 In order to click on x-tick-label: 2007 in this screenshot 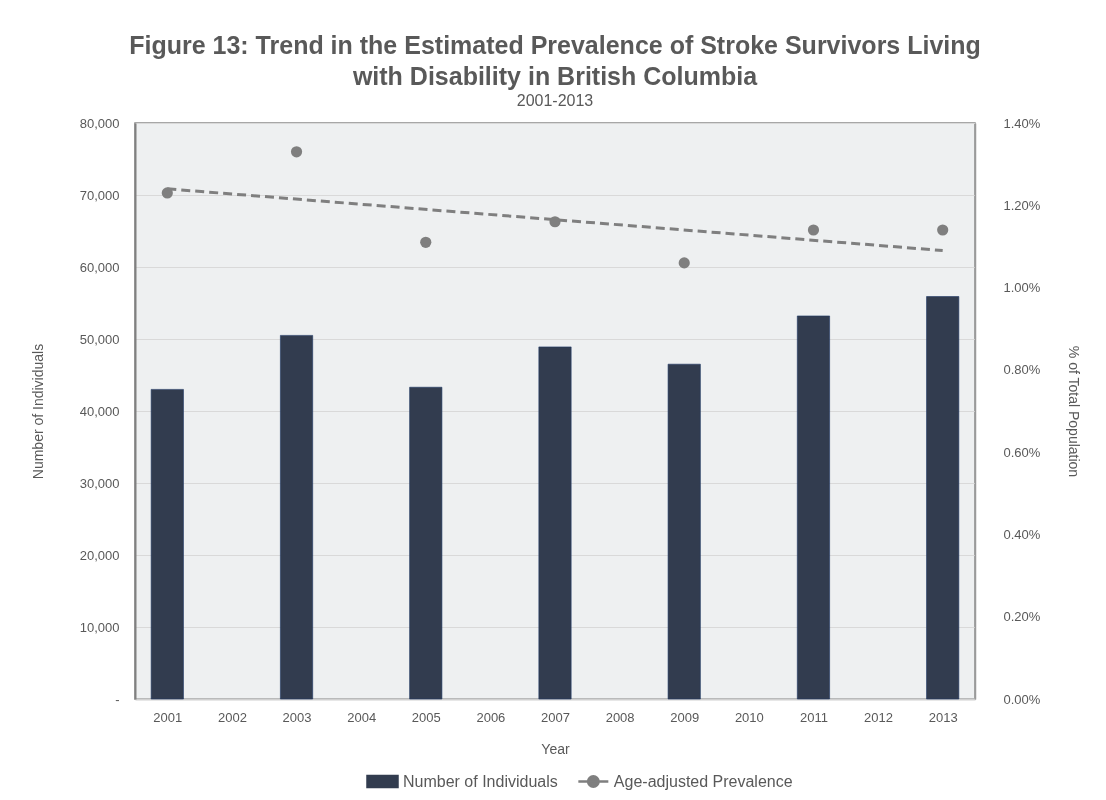, I will do `click(555, 717)`.